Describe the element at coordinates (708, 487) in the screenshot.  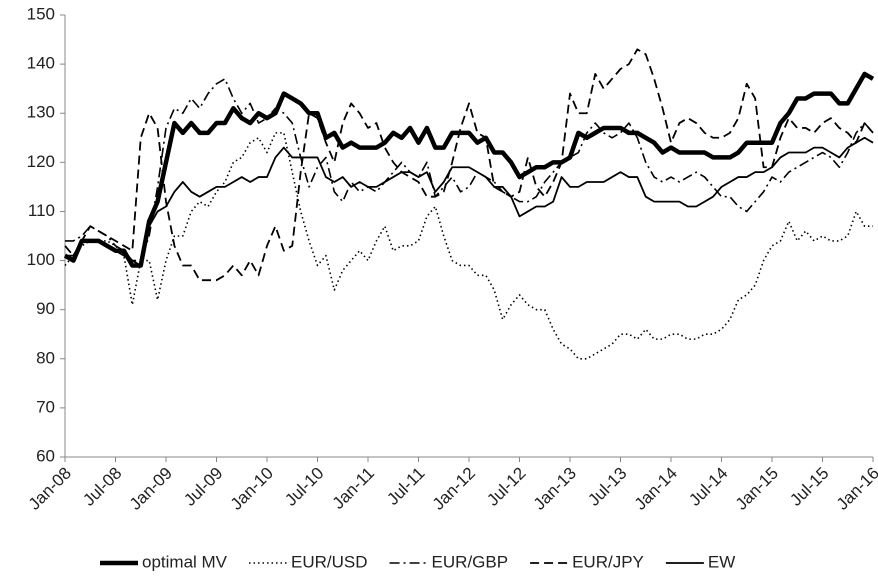
I see `x-tick-label: Jul-14` at that location.